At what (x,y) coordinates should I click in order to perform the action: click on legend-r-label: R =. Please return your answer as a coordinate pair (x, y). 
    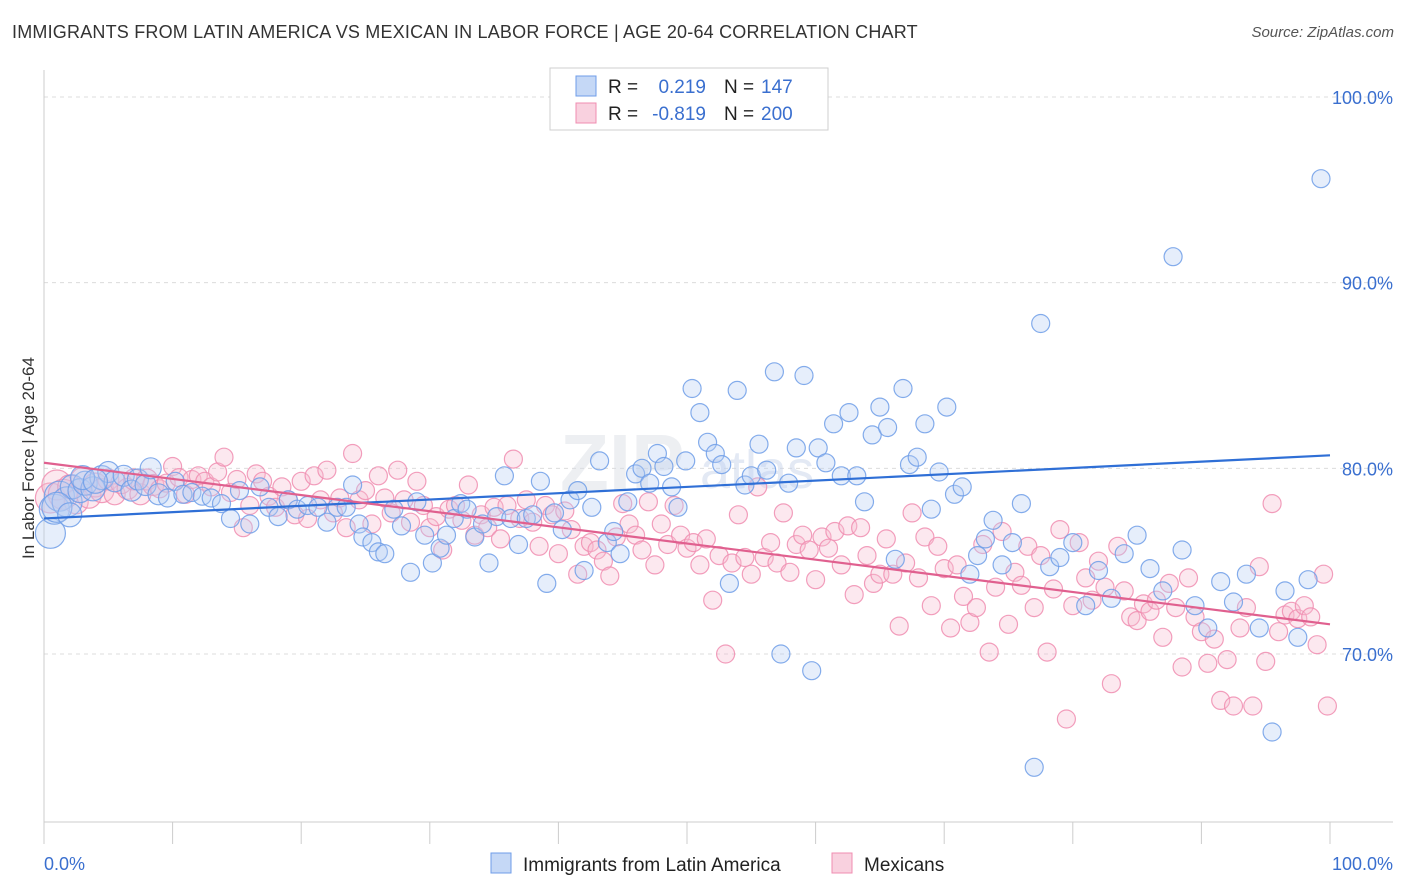
    Looking at the image, I should click on (623, 87).